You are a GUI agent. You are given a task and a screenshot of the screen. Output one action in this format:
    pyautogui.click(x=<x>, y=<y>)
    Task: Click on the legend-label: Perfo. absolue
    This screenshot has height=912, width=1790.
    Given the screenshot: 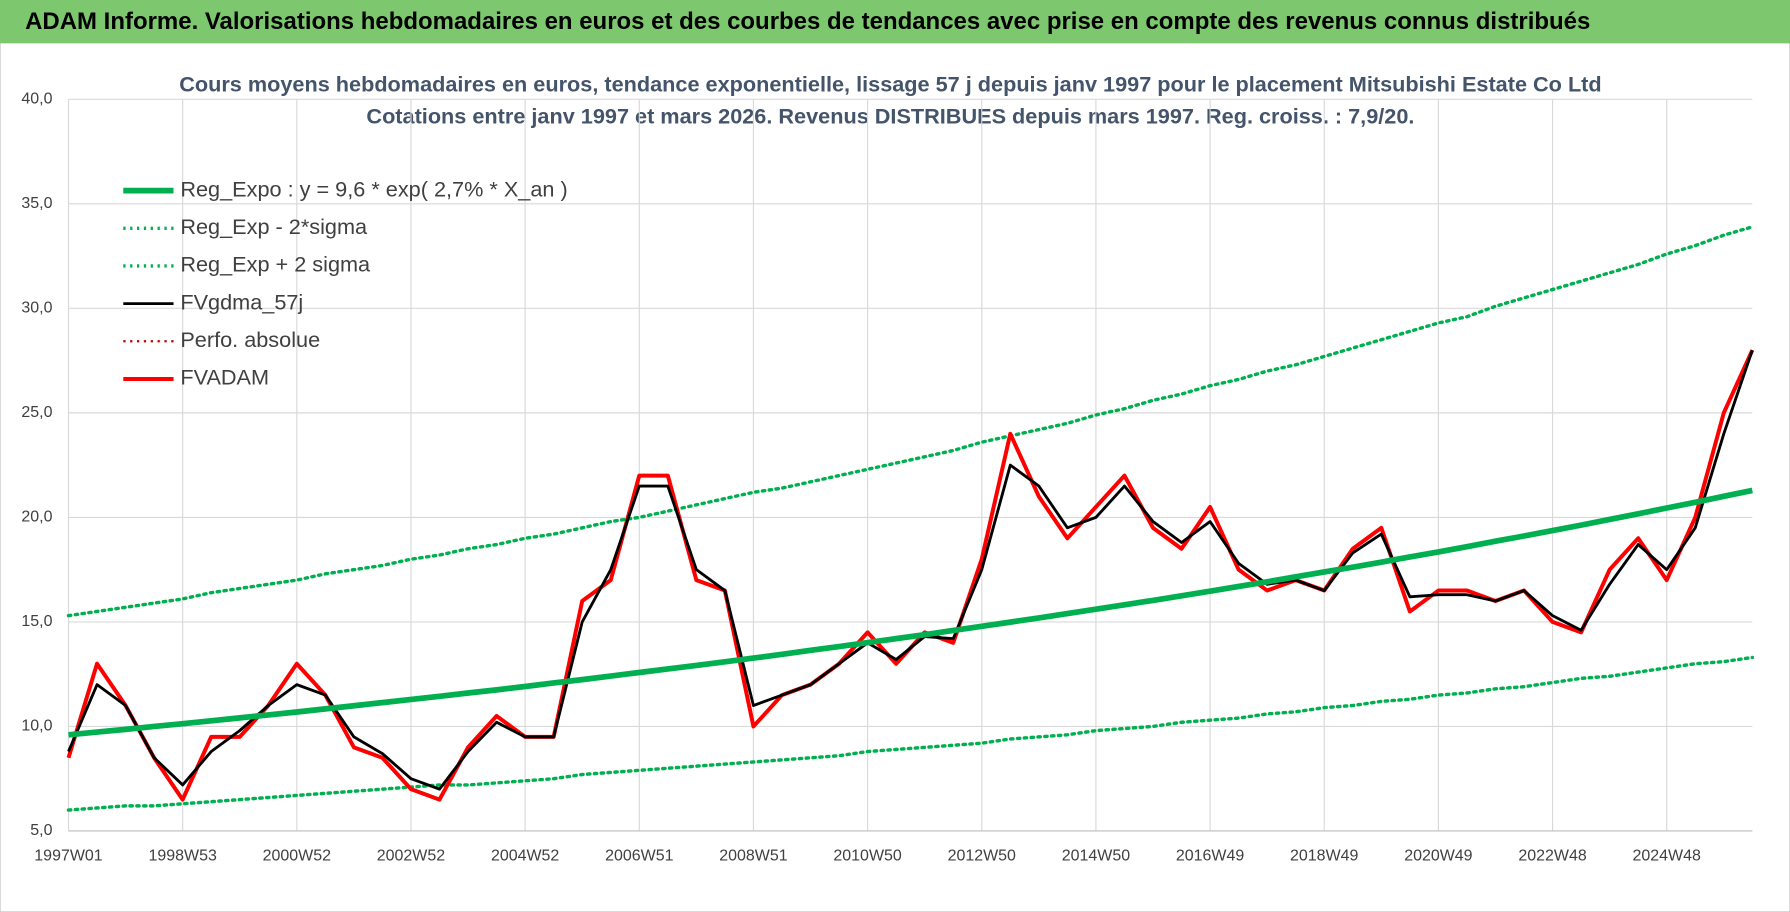 What is the action you would take?
    pyautogui.click(x=250, y=339)
    